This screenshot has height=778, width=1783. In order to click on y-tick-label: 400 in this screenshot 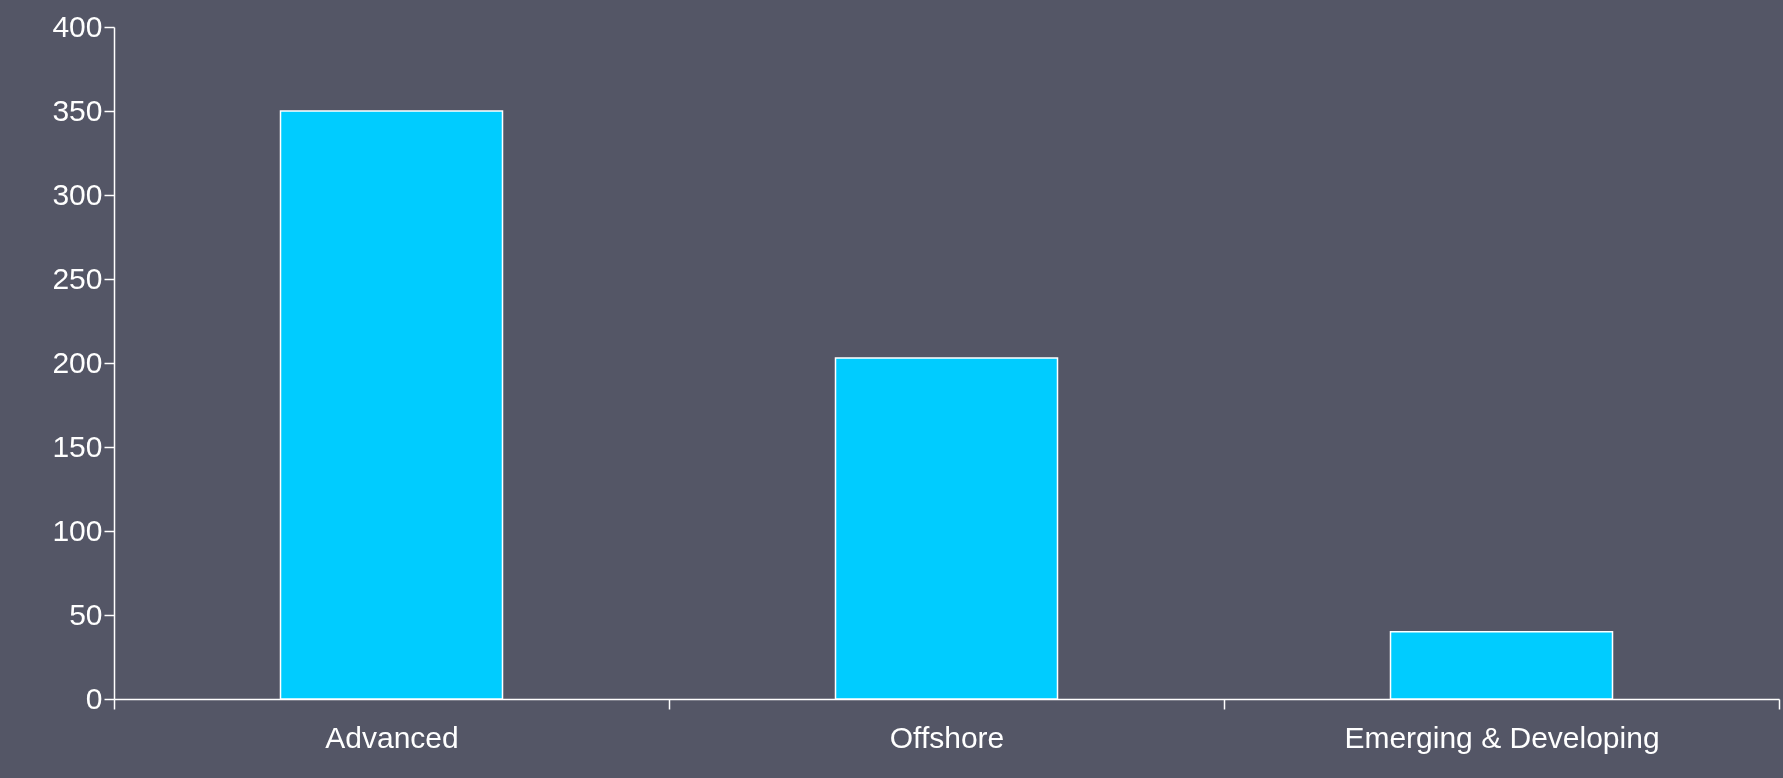, I will do `click(77, 26)`.